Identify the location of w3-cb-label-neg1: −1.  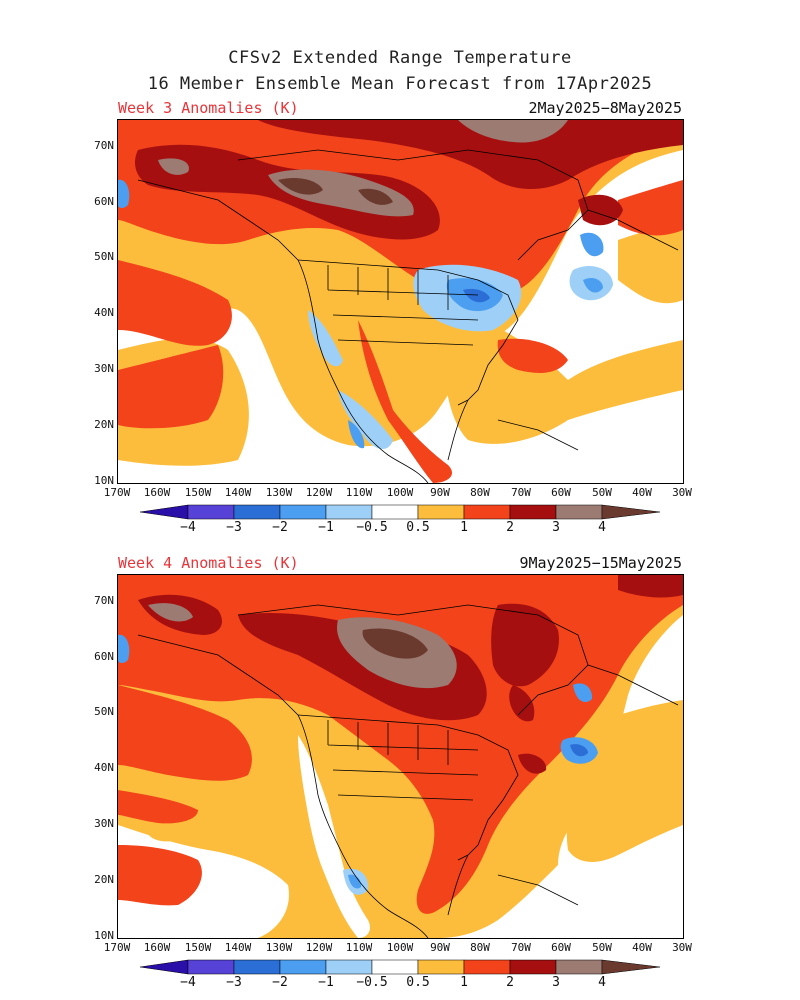
(326, 527).